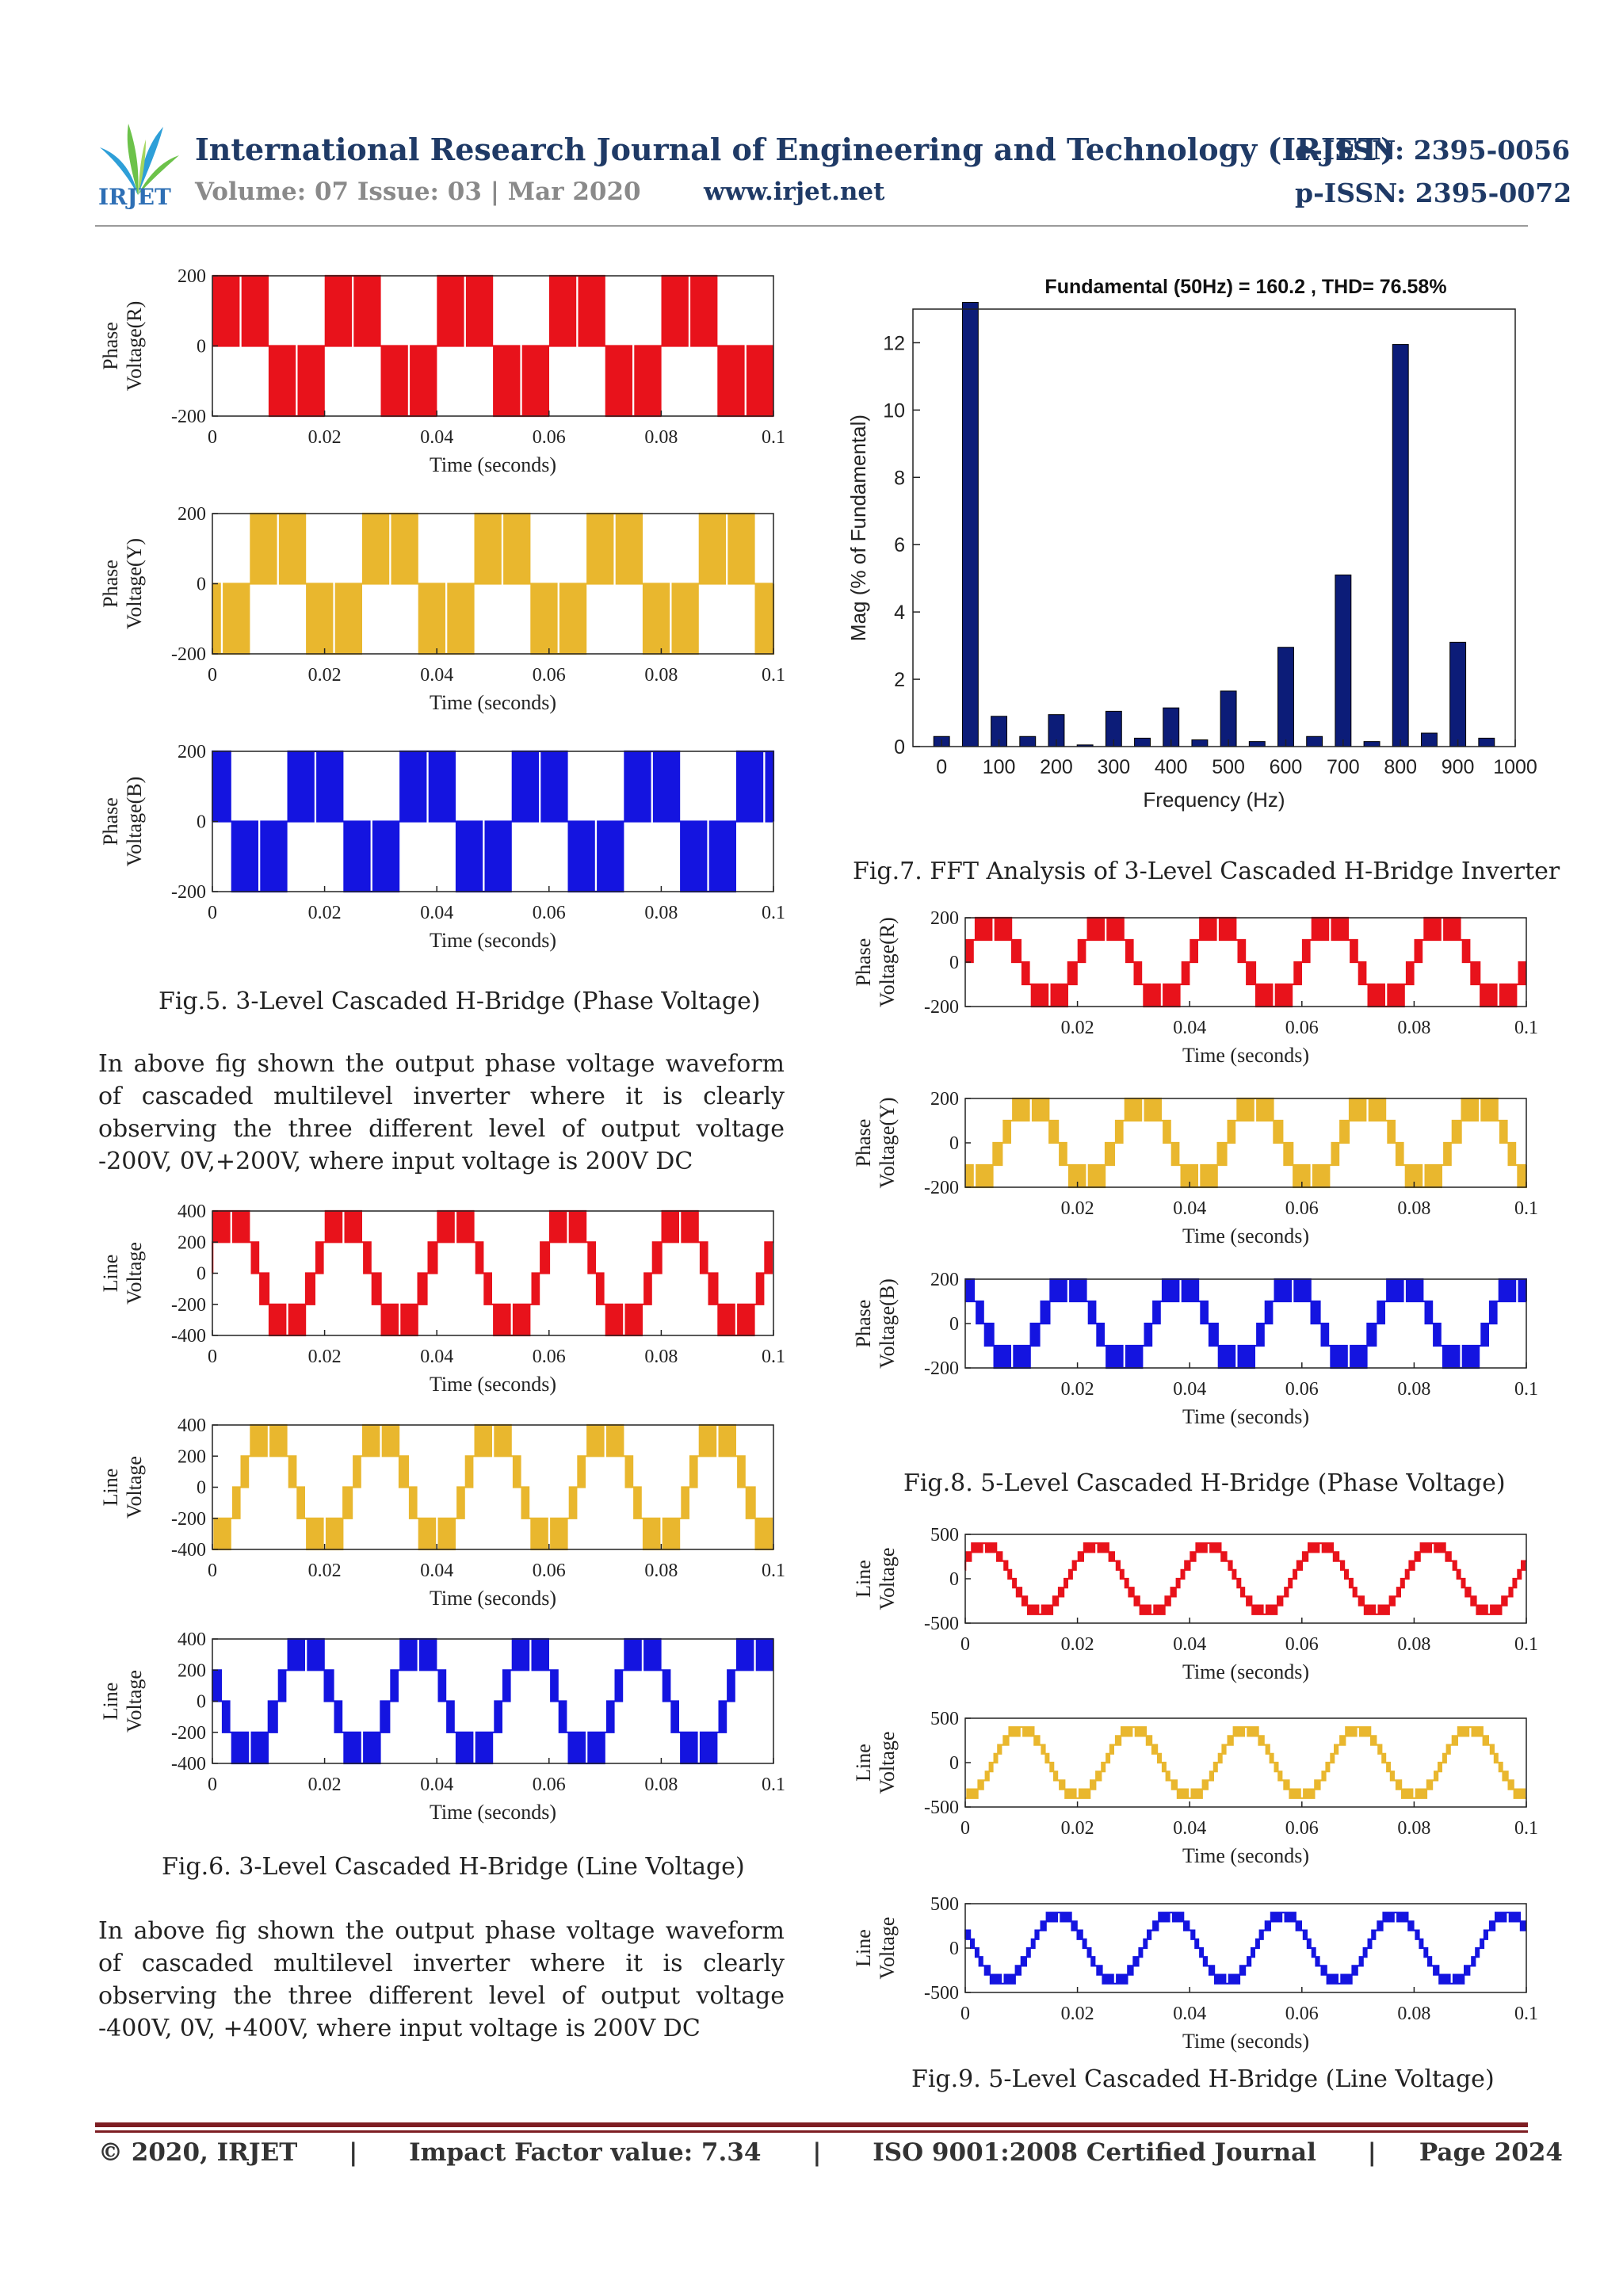 This screenshot has height=2296, width=1623. Describe the element at coordinates (1433, 193) in the screenshot. I see `p-issn: p-ISSN: 2395-0072` at that location.